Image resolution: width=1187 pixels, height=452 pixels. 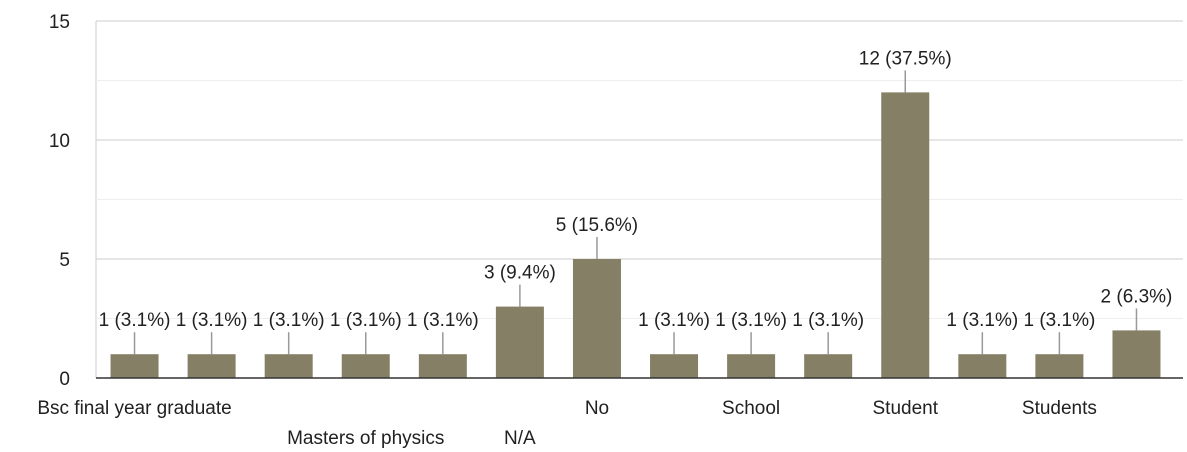 What do you see at coordinates (59, 22) in the screenshot?
I see `y-tick-label: 15` at bounding box center [59, 22].